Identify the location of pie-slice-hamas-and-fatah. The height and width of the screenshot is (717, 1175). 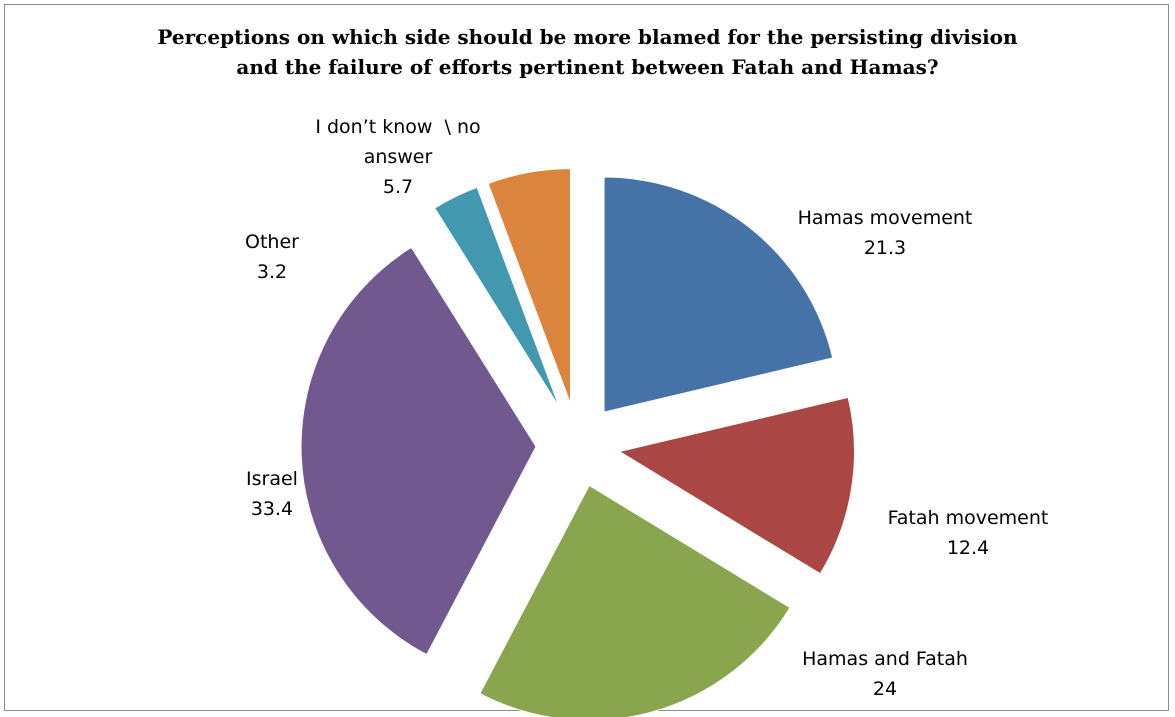
(635, 600).